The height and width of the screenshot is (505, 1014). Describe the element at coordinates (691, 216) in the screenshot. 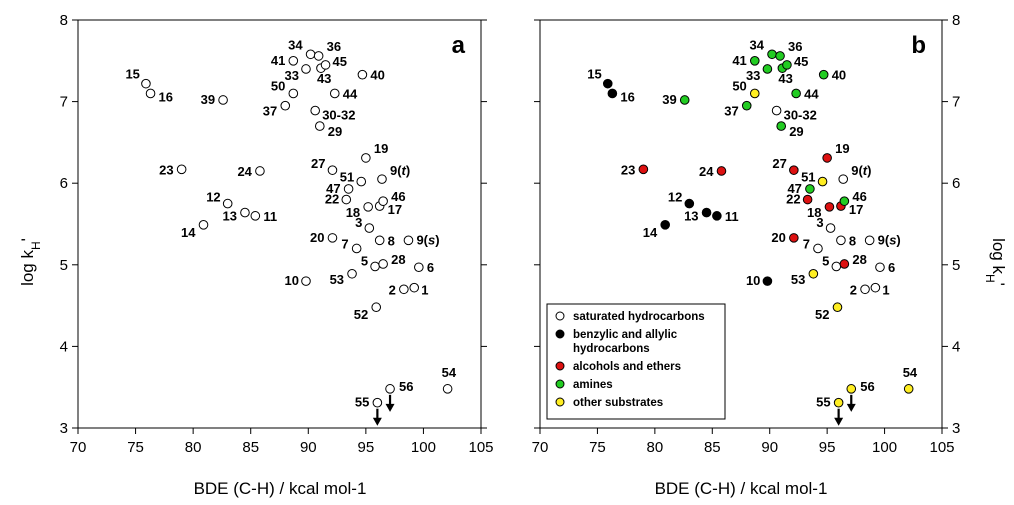

I see `point-label: 13` at that location.